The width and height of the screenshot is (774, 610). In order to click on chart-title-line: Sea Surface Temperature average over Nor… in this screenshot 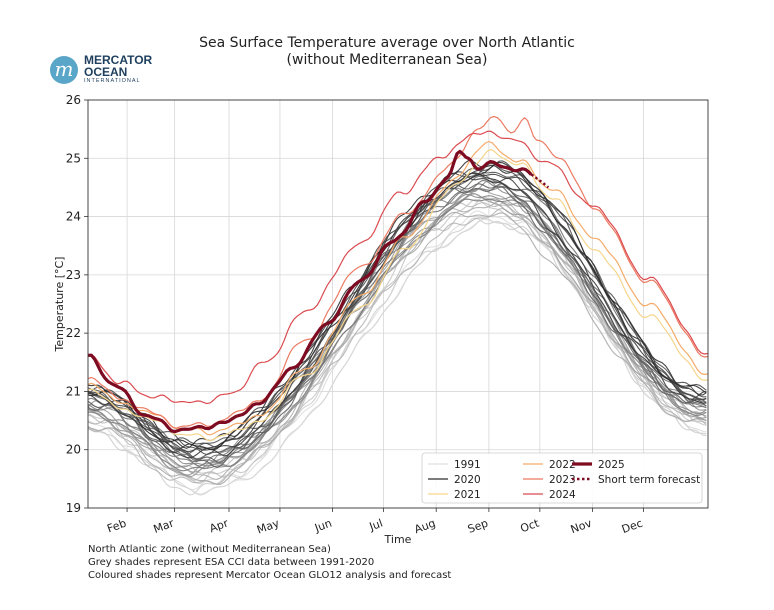, I will do `click(387, 43)`.